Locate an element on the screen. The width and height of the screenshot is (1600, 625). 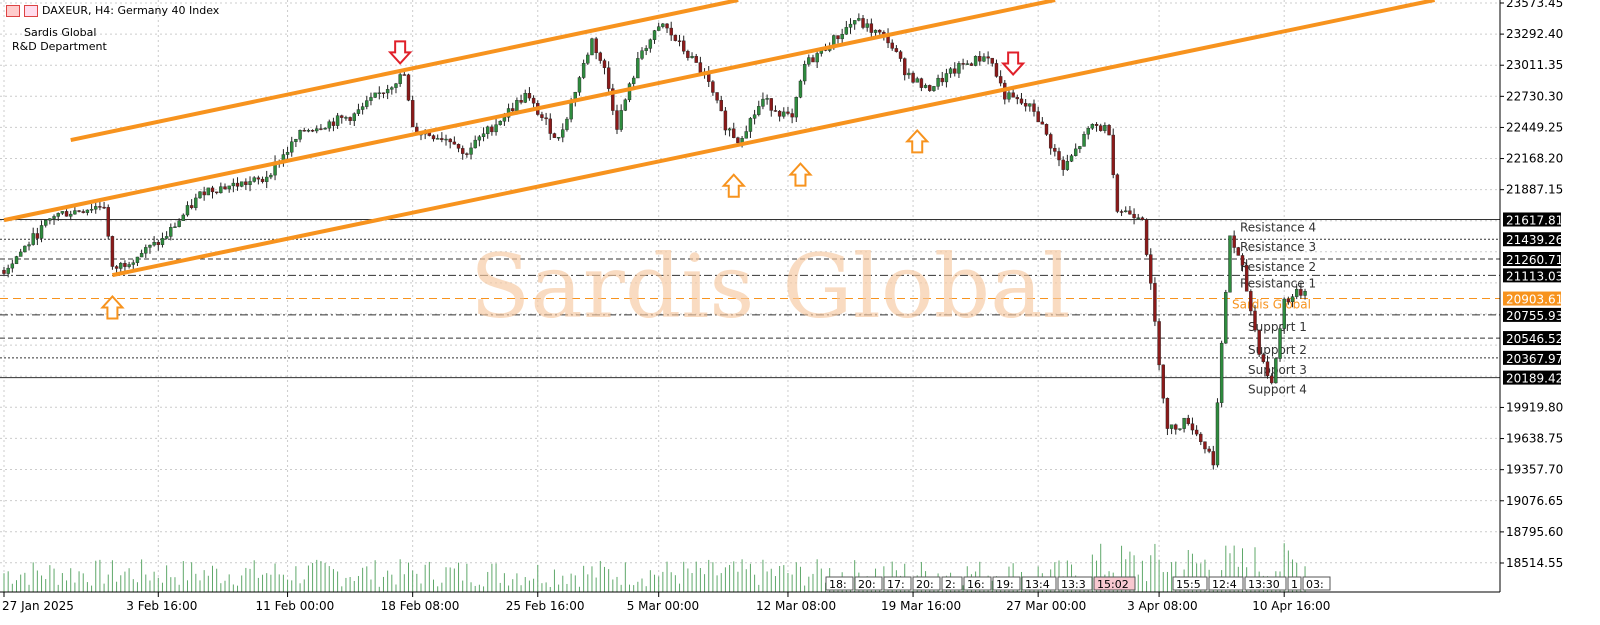
watermark: Sardis Global is located at coordinates (770, 286).